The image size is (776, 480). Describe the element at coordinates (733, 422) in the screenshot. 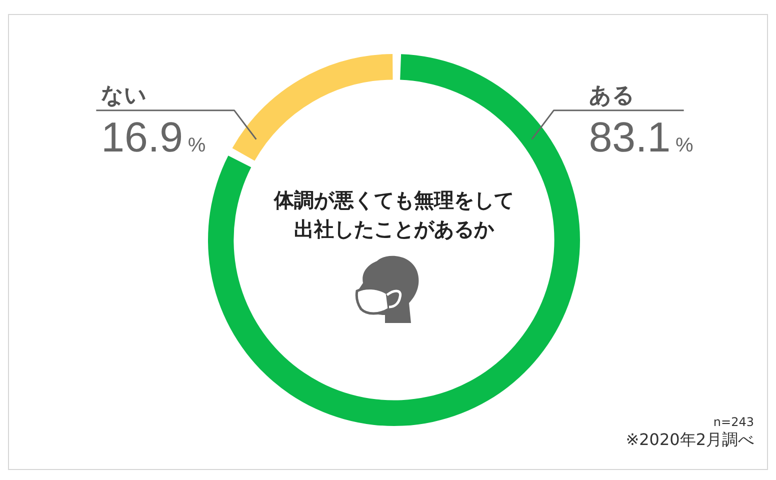

I see `text: n=243` at that location.